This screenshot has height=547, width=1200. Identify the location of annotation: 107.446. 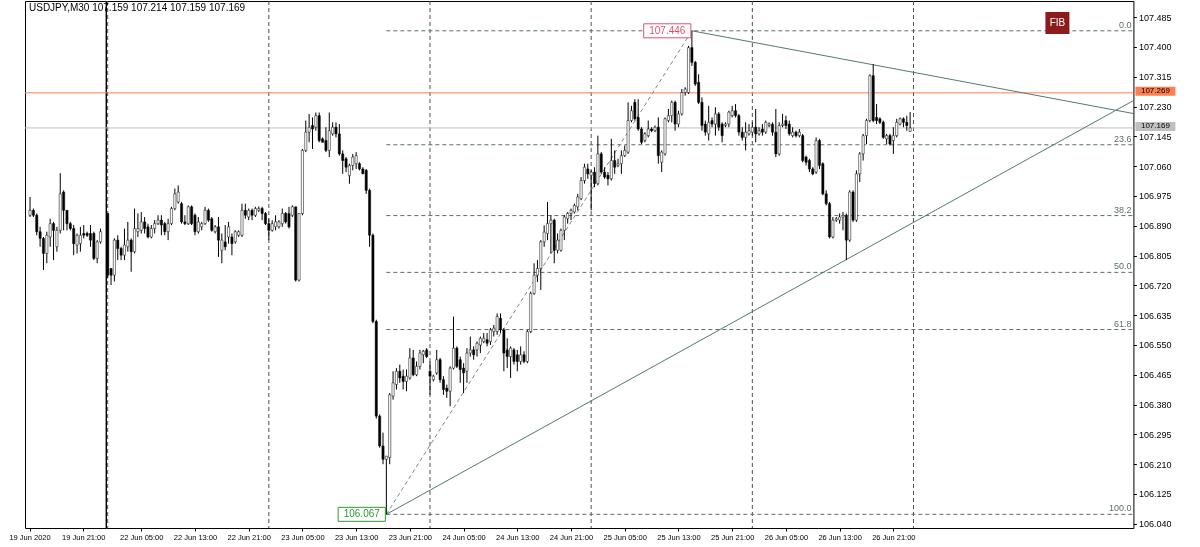
(667, 30).